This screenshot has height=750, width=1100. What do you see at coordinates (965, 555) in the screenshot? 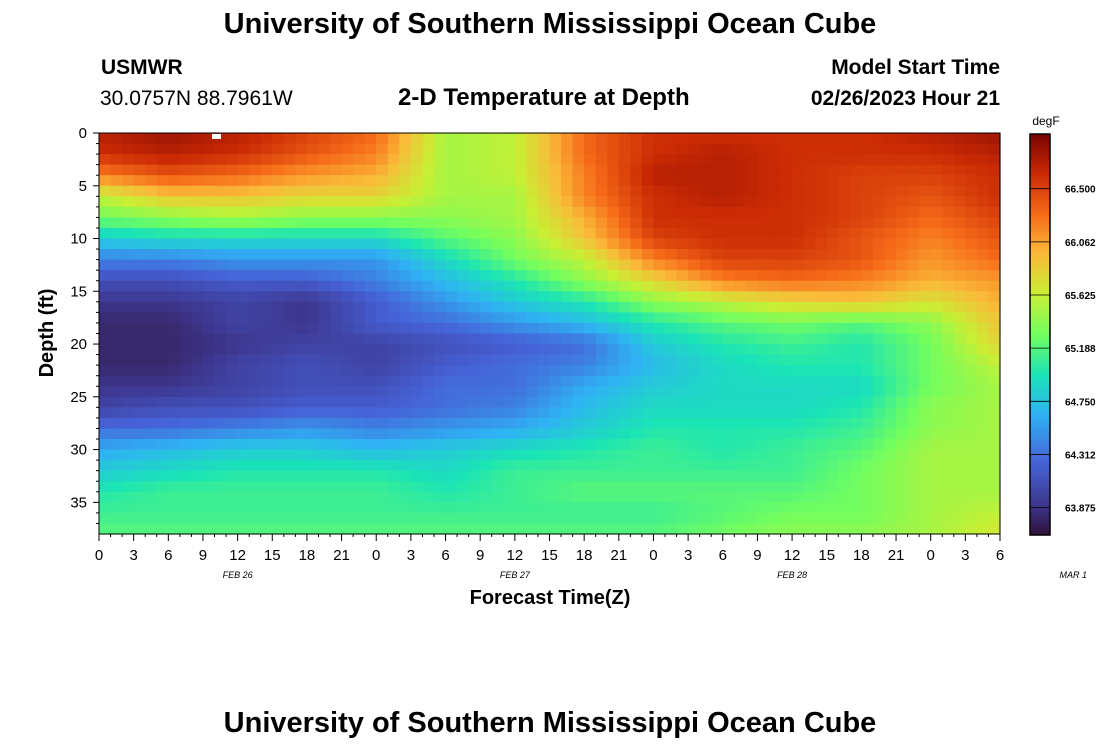
I see `x-tick-label: 3` at bounding box center [965, 555].